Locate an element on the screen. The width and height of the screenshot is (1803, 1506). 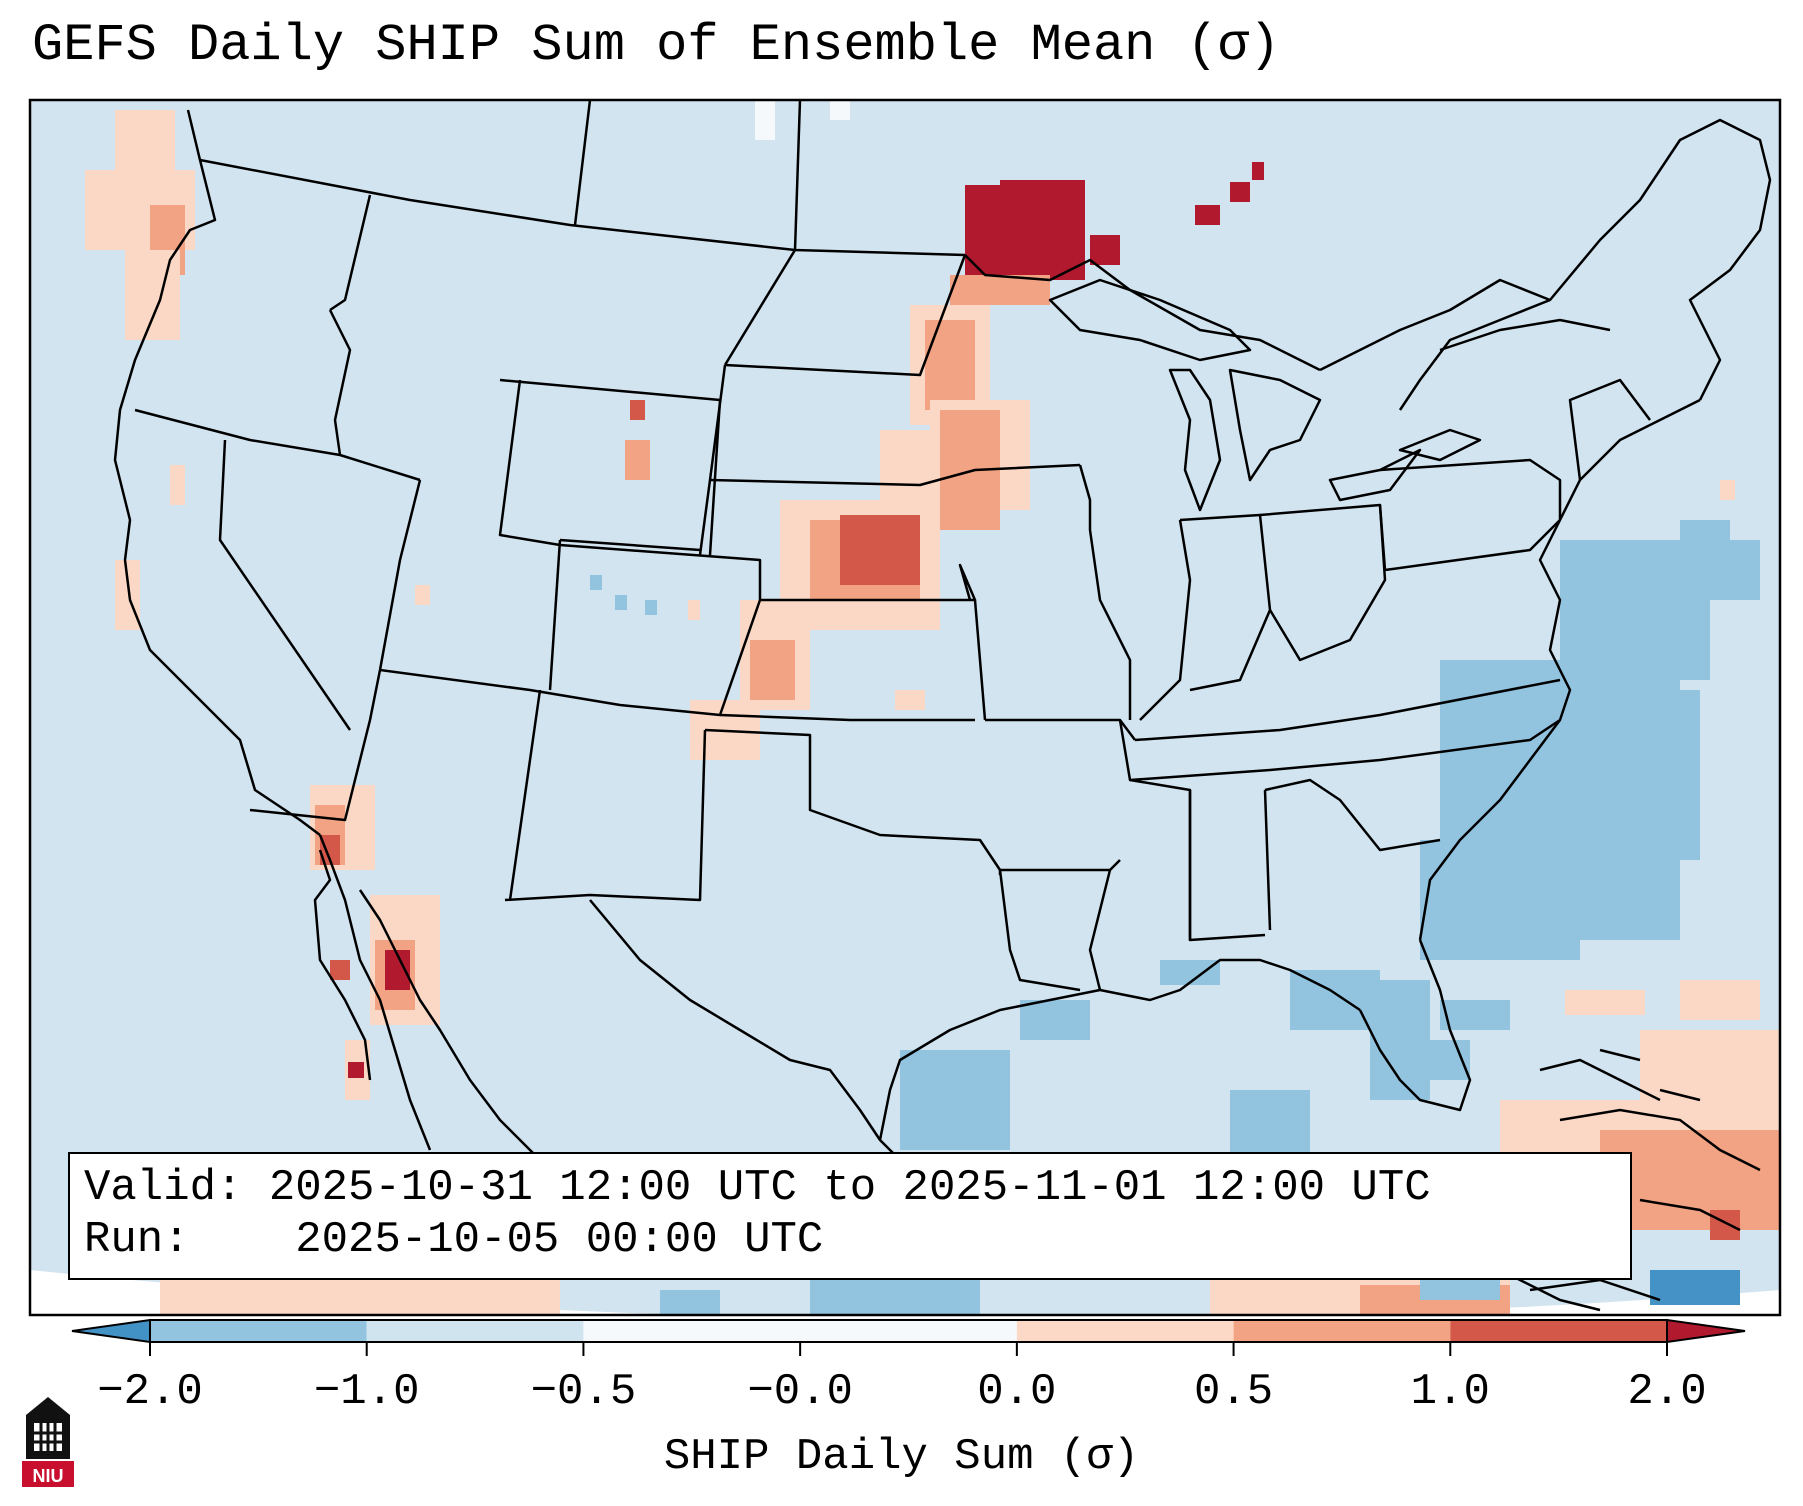
colorbar-outline is located at coordinates (908, 1331).